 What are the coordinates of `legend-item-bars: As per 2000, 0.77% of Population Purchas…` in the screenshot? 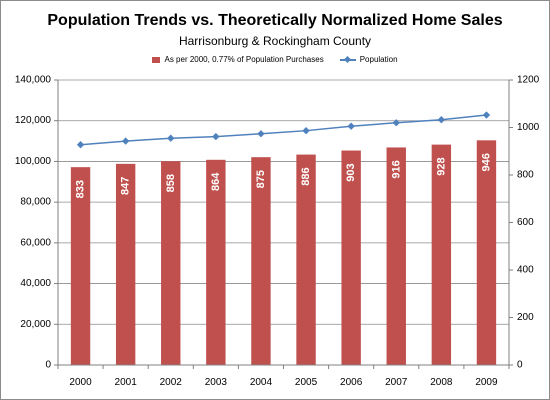 It's located at (238, 59).